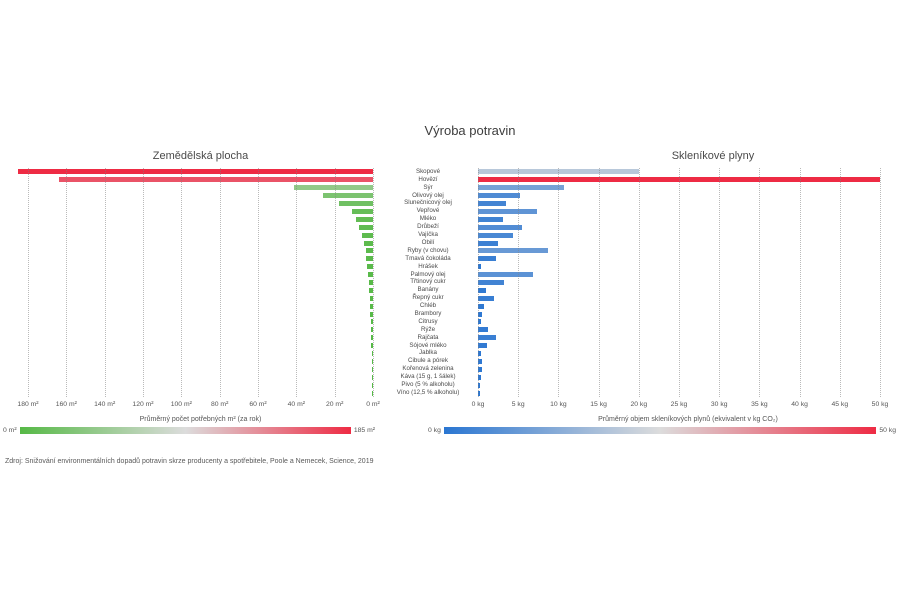 The image size is (900, 600). Describe the element at coordinates (296, 404) in the screenshot. I see `x-tick-label: 40 m²` at that location.